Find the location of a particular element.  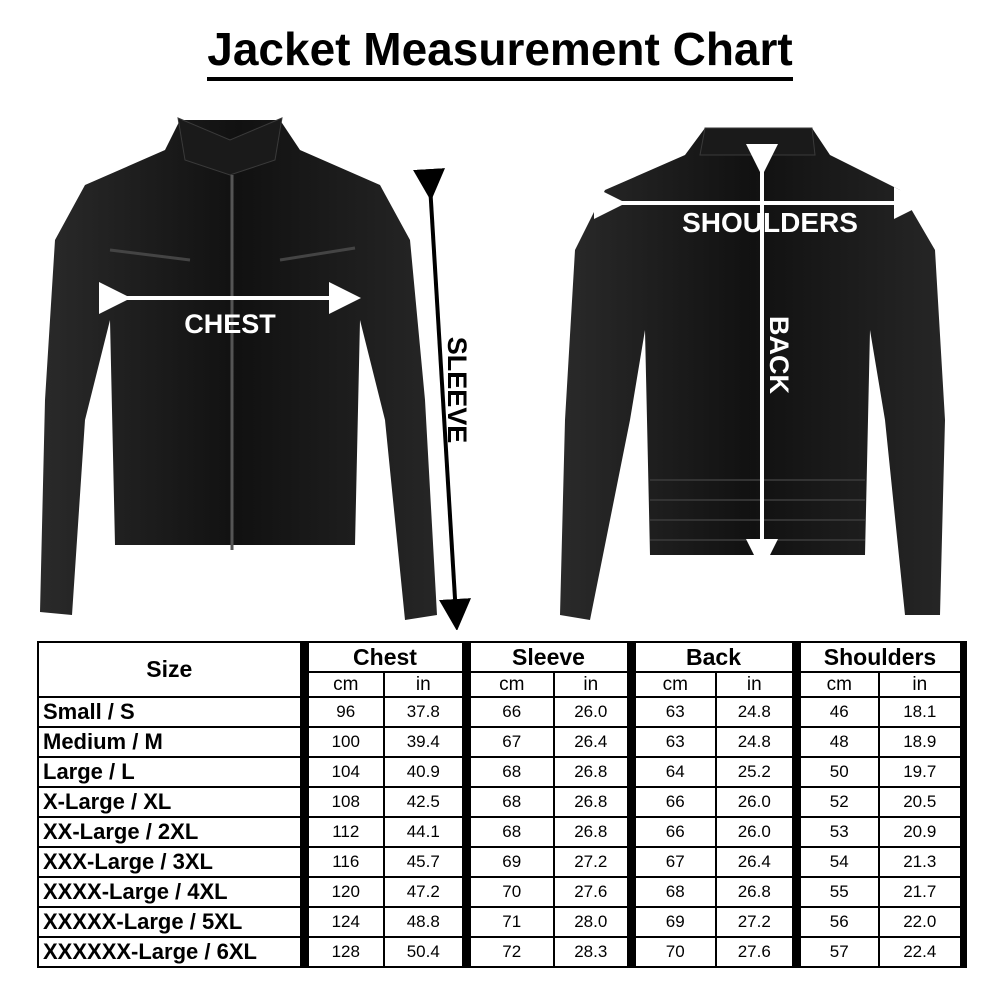

page-title: Jacket Measurement Chart is located at coordinates (500, 51).